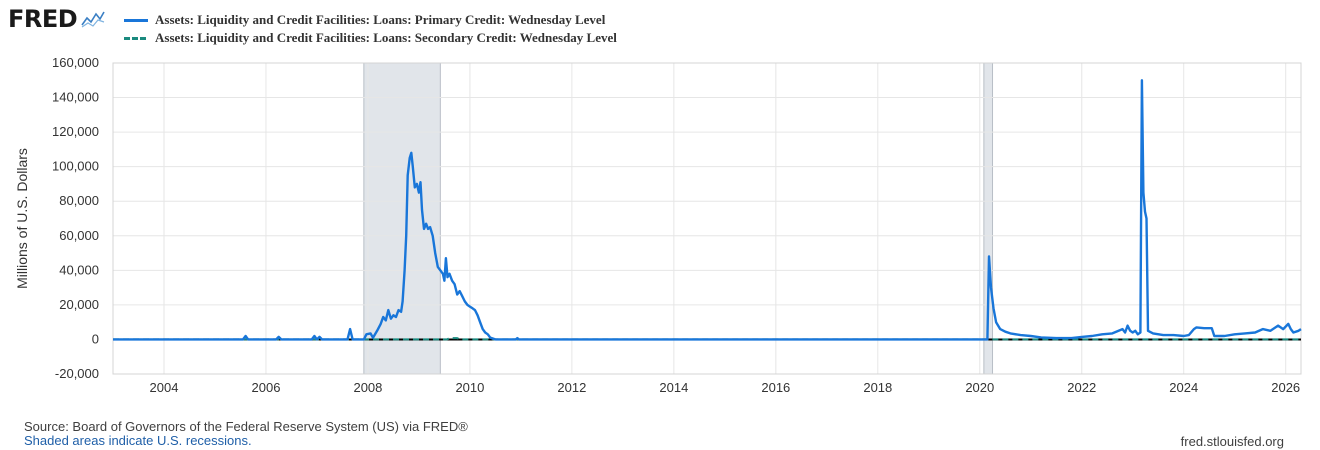  I want to click on x-tick-label: 2024, so click(1183, 387).